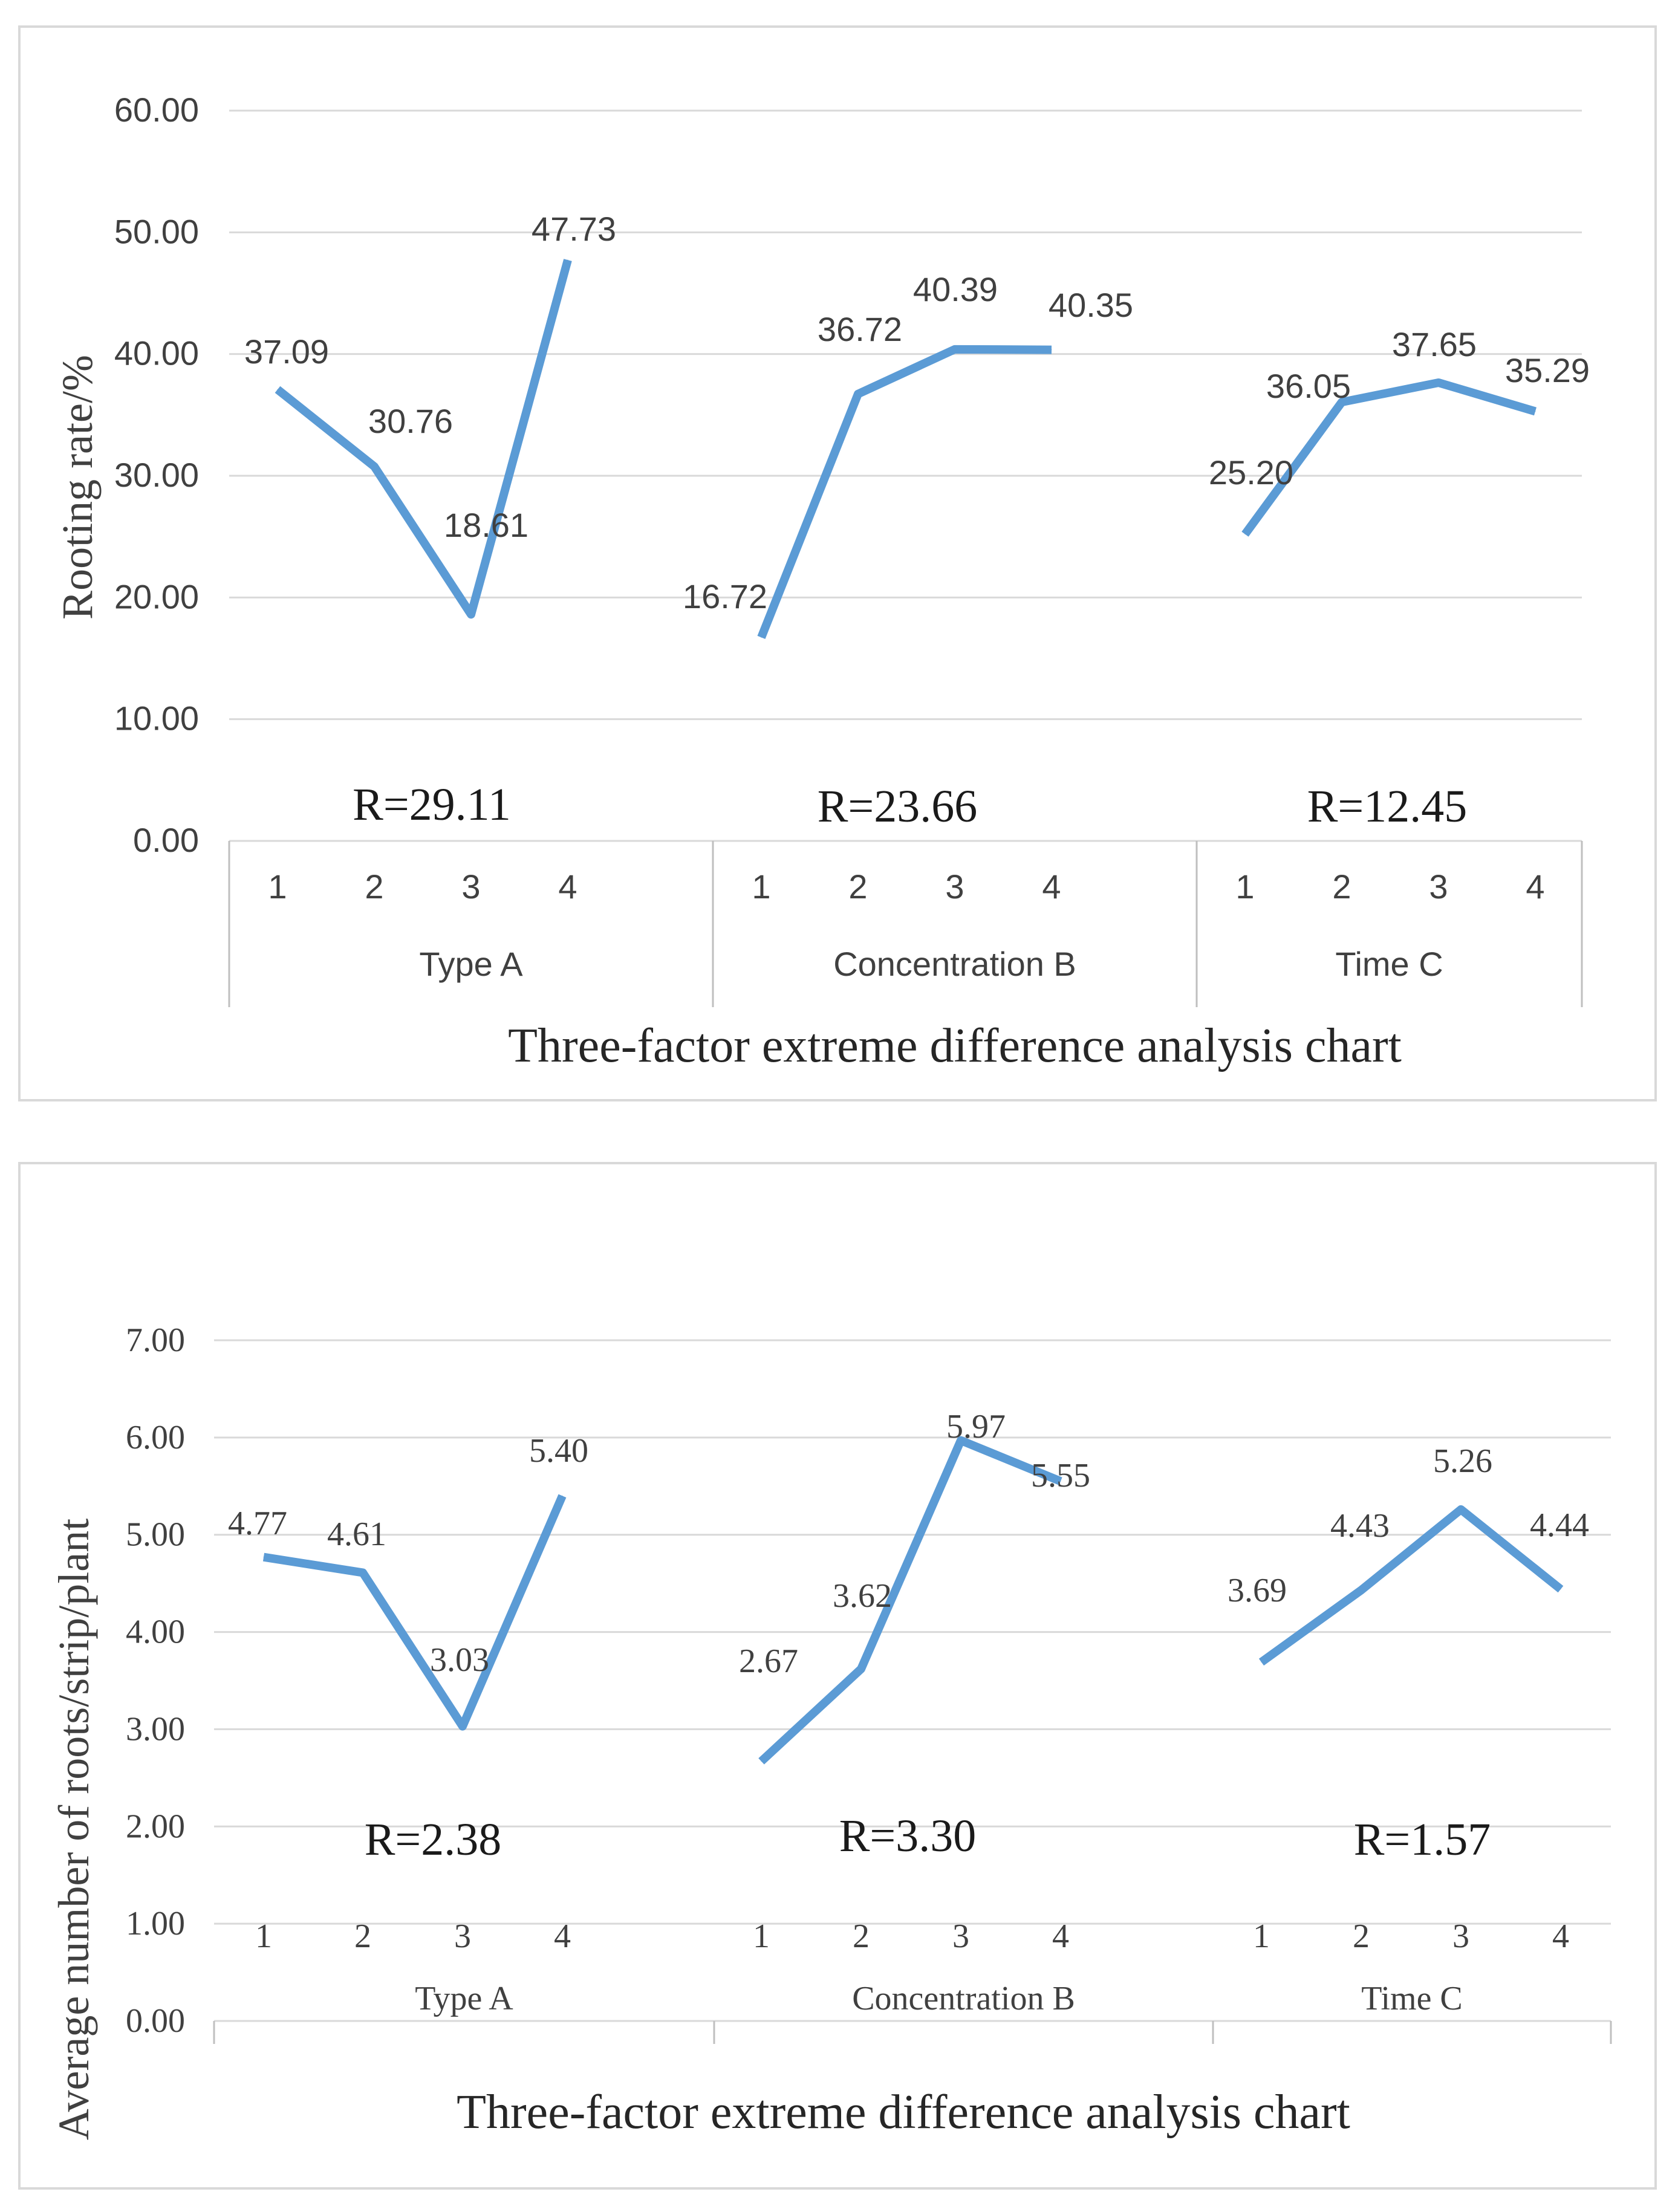  I want to click on data-label: 40.35, so click(1091, 305).